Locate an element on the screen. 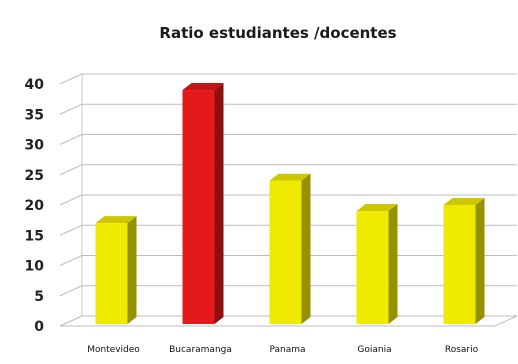  x-tick-label: Panama is located at coordinates (287, 350).